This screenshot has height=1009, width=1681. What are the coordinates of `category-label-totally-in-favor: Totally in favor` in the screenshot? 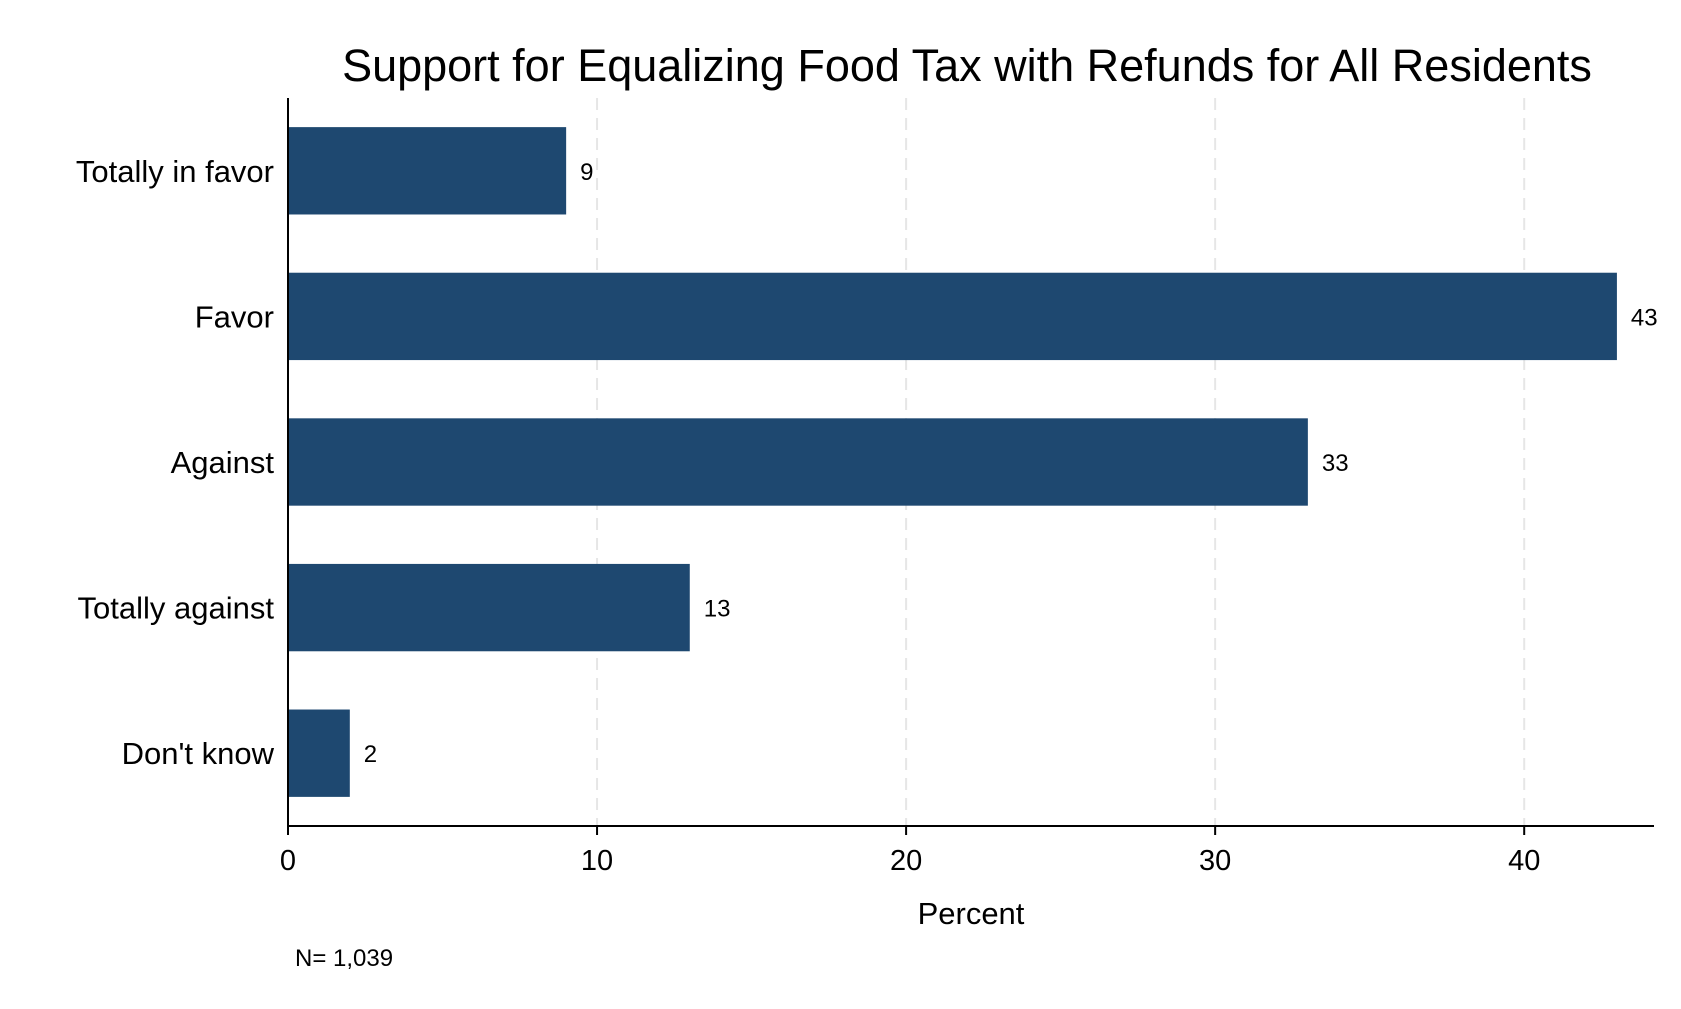 It's located at (175, 171).